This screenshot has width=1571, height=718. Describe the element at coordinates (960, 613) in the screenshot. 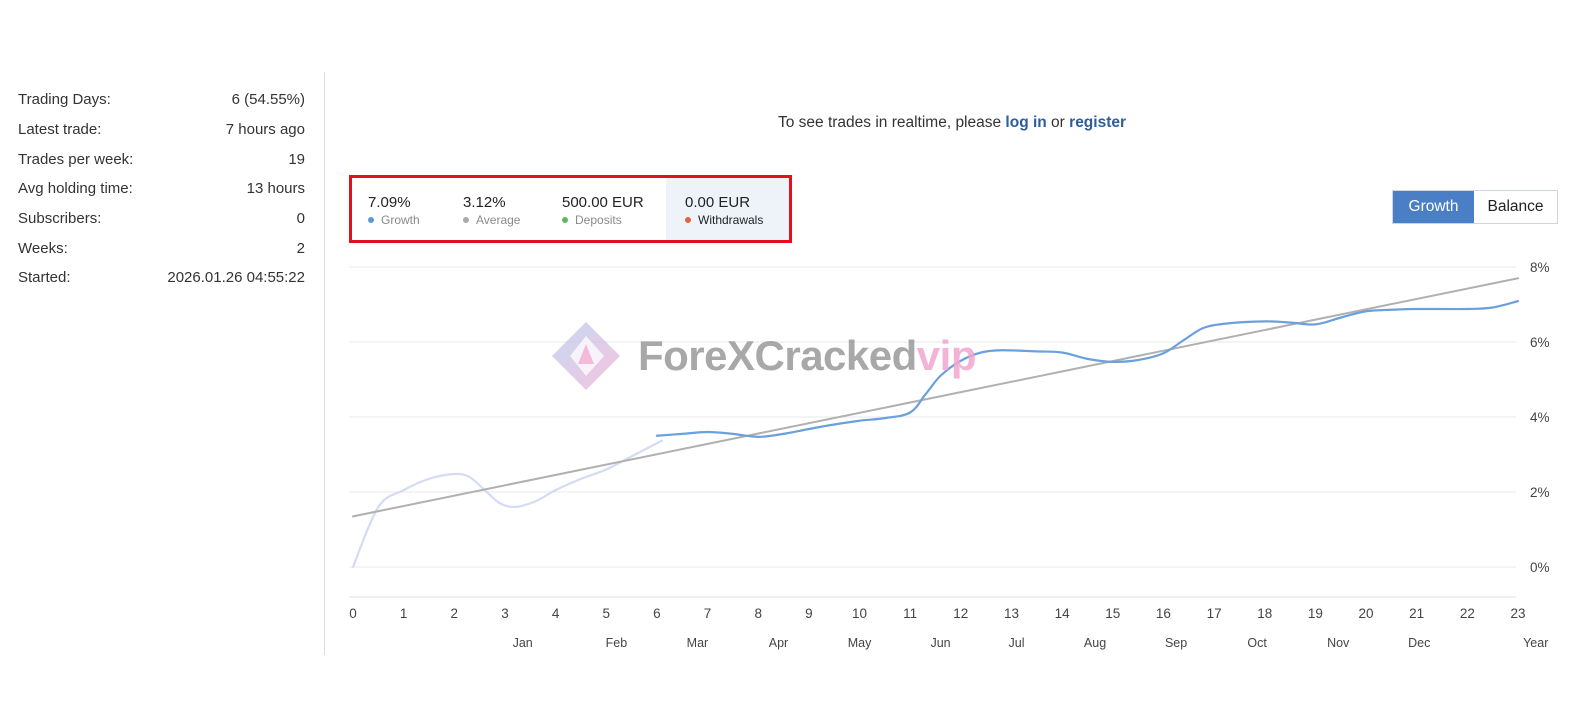

I see `x-tick-label: 12` at that location.